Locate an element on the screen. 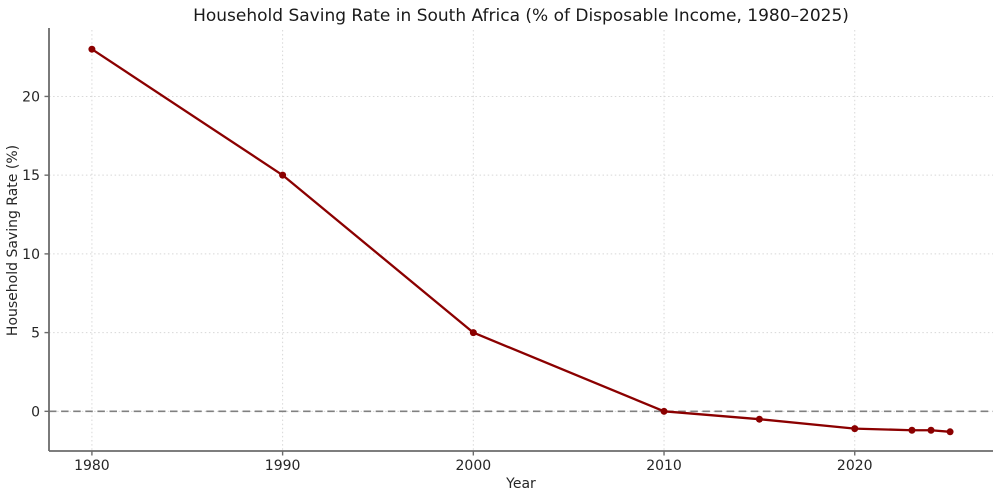 The height and width of the screenshot is (496, 1000). data-point-2015 is located at coordinates (759, 419).